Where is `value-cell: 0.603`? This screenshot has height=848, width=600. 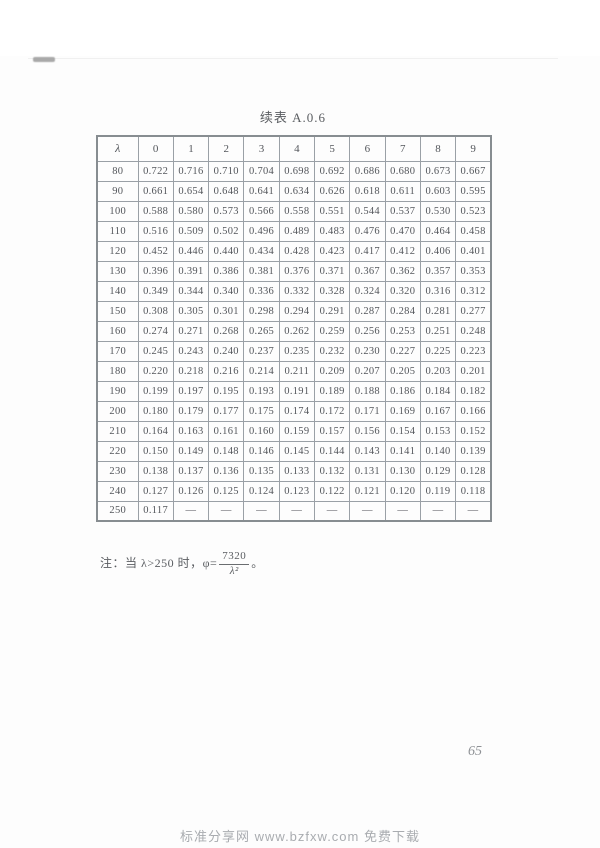
value-cell: 0.603 is located at coordinates (438, 191).